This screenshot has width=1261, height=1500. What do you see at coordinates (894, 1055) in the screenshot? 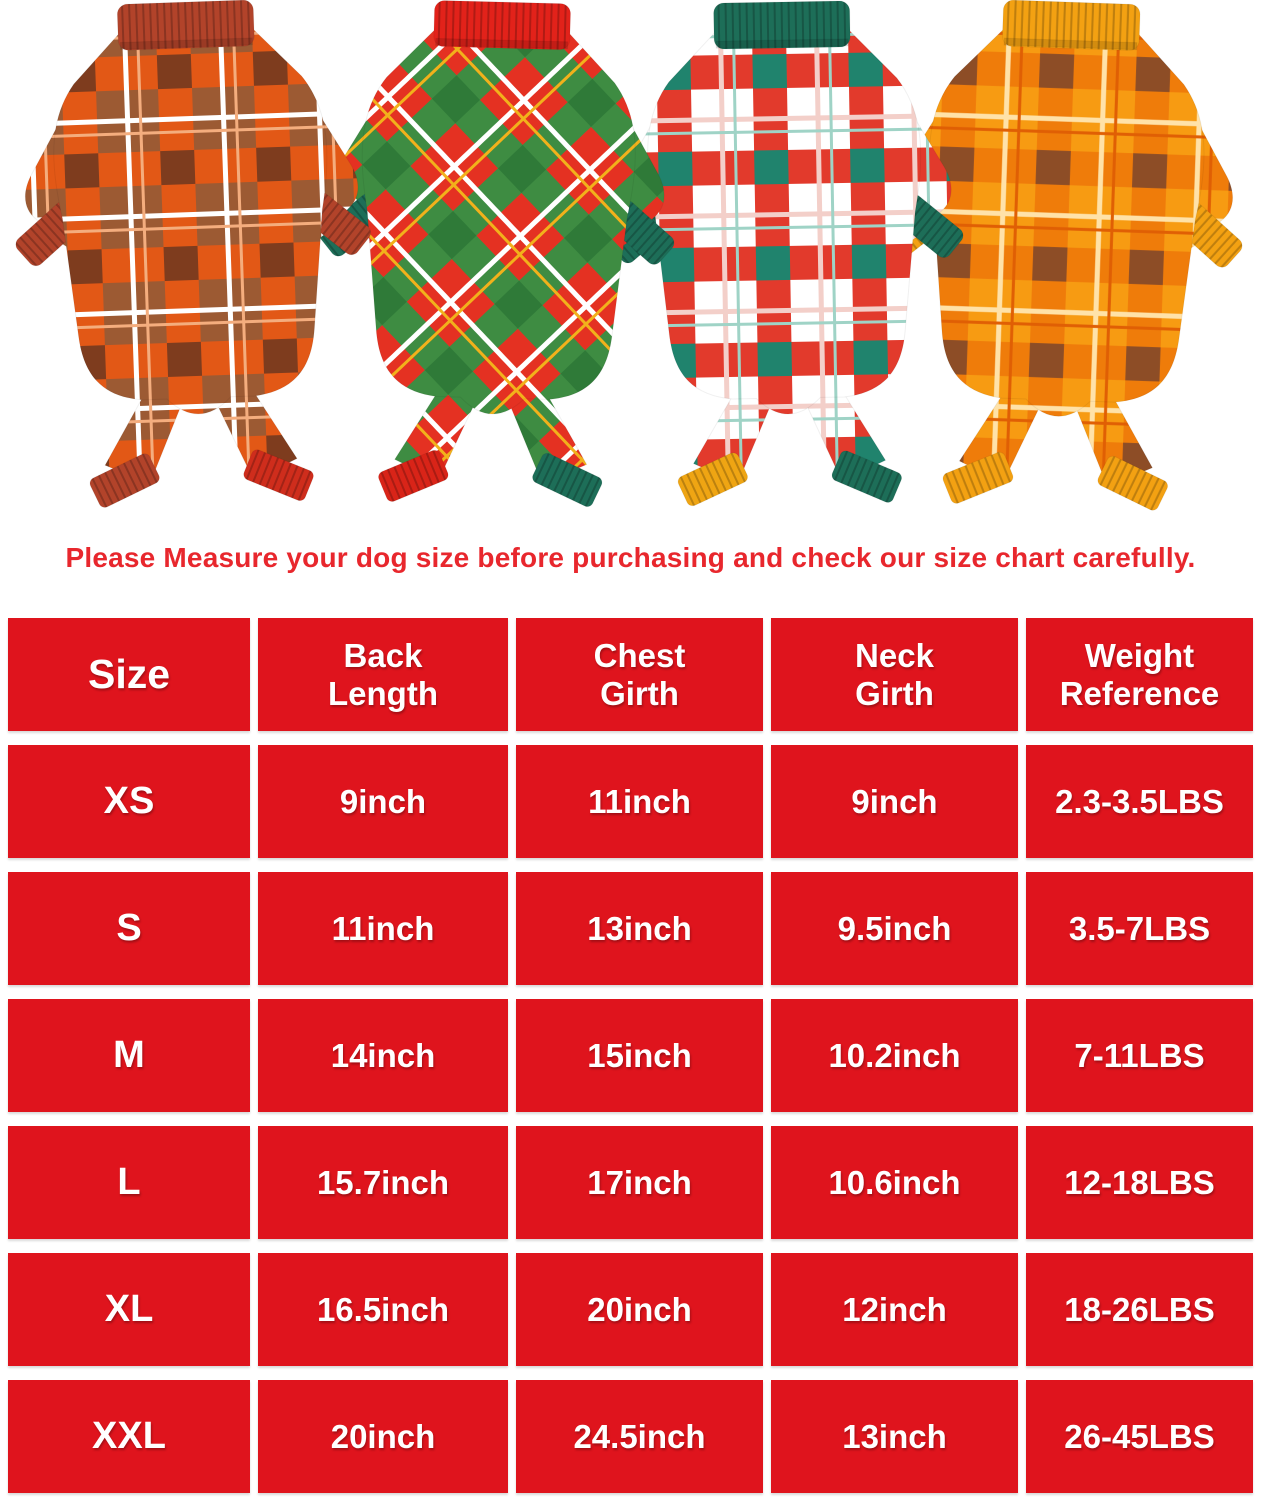
I see `value-cell-neck-girth-m: 10.2inch` at bounding box center [894, 1055].